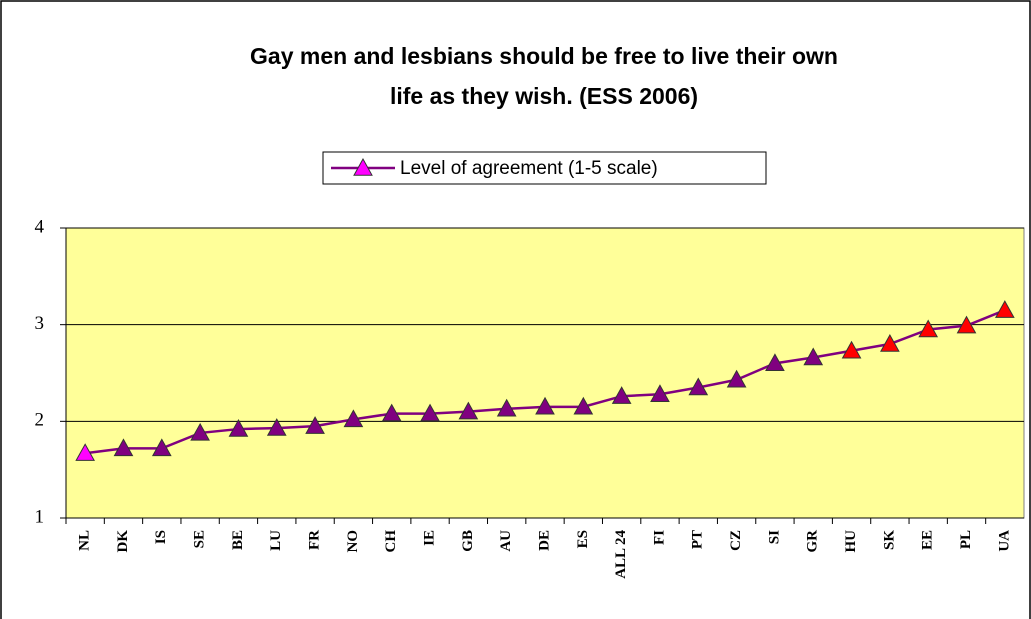 This screenshot has width=1031, height=619. Describe the element at coordinates (40, 420) in the screenshot. I see `y-tick-label: 2` at that location.